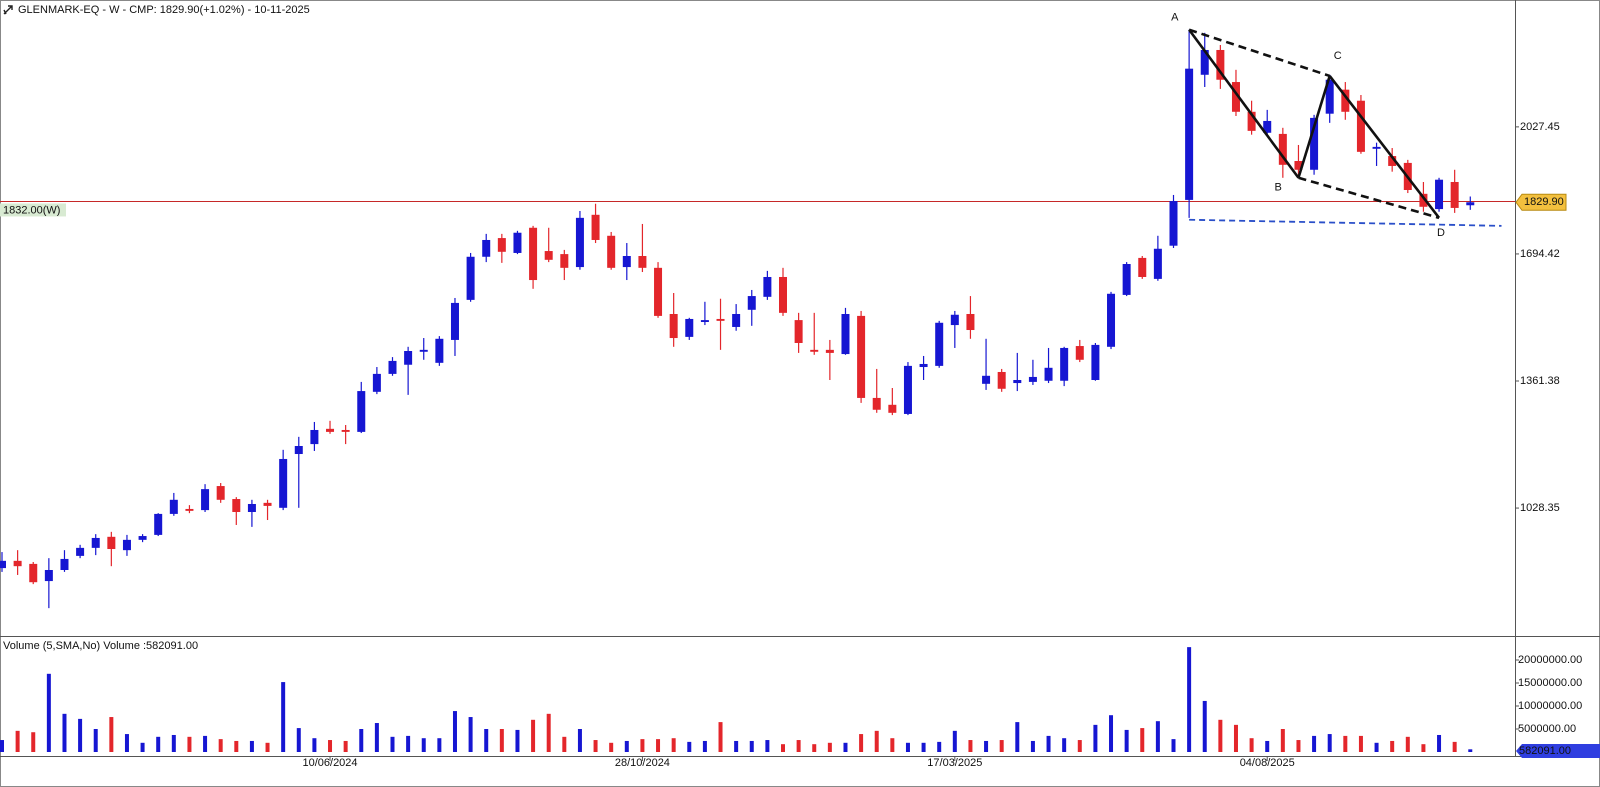  Describe the element at coordinates (1545, 751) in the screenshot. I see `volume-tag-label: 582091.00` at that location.